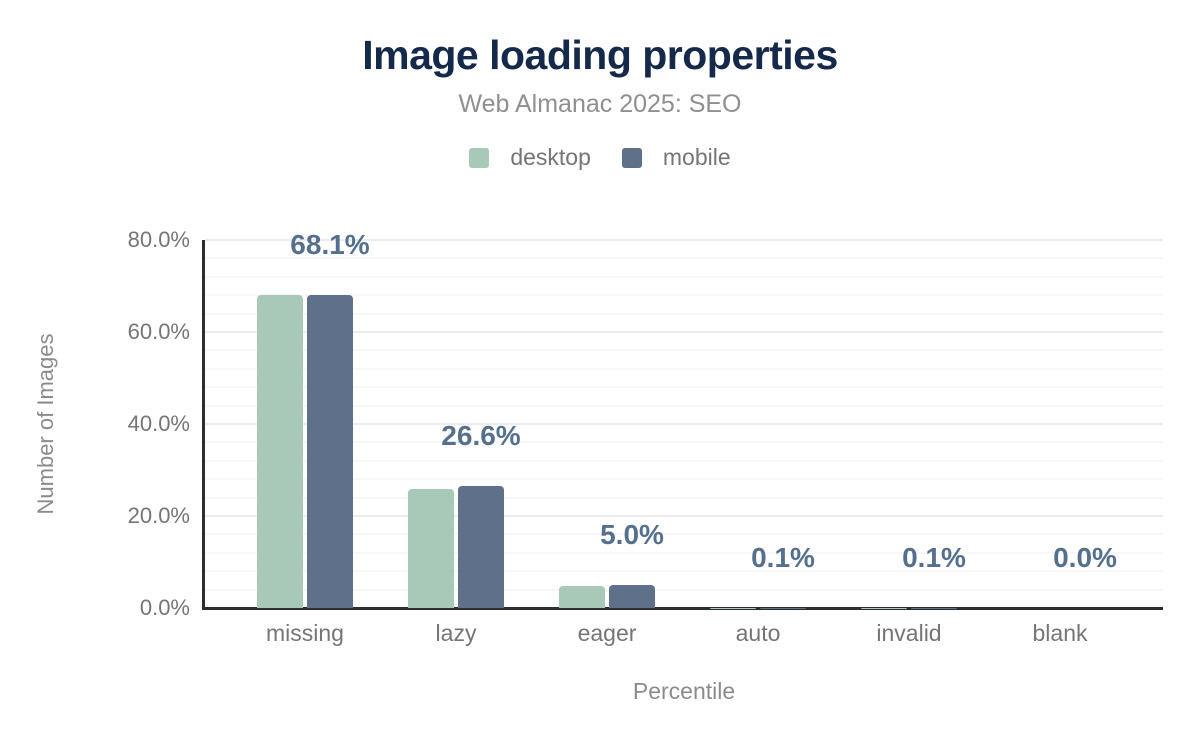  What do you see at coordinates (158, 331) in the screenshot?
I see `y-tick-60.0%: 60.0%` at bounding box center [158, 331].